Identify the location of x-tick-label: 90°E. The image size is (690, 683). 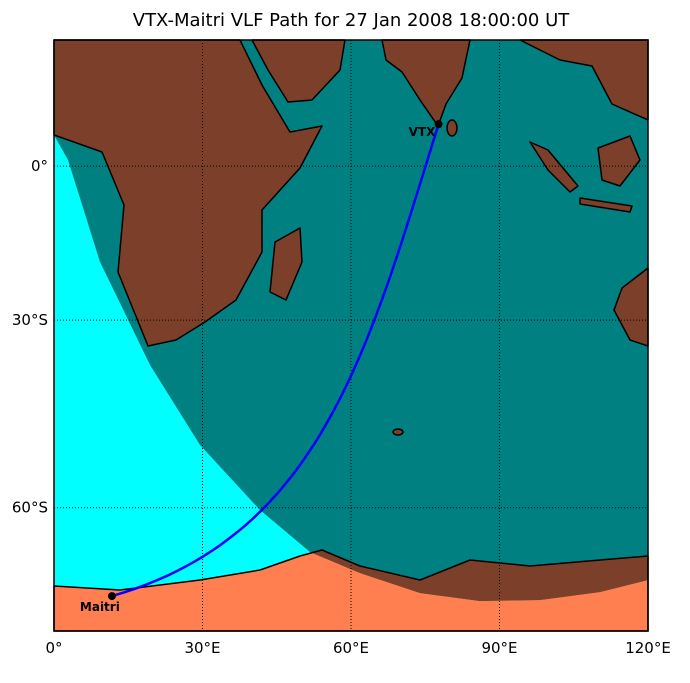
(499, 648).